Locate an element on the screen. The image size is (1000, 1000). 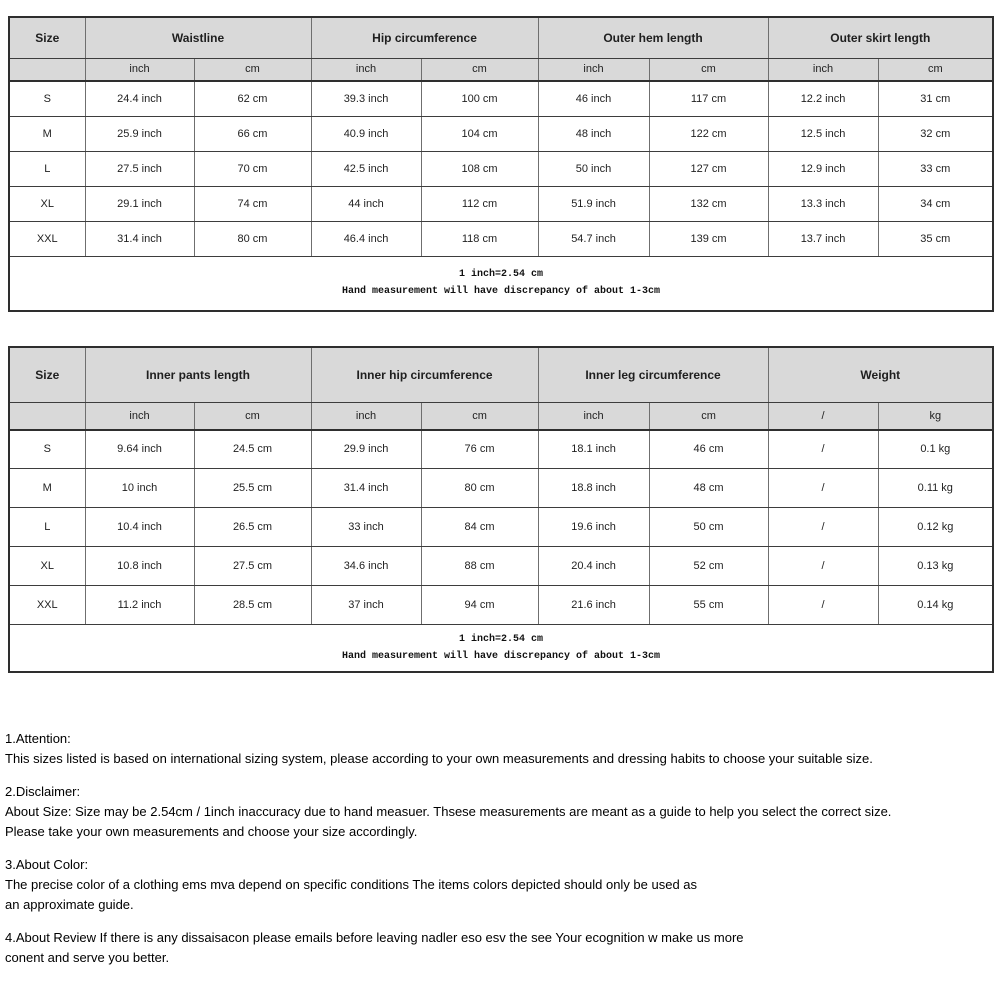
measurement-cell: 48 cm is located at coordinates (708, 488).